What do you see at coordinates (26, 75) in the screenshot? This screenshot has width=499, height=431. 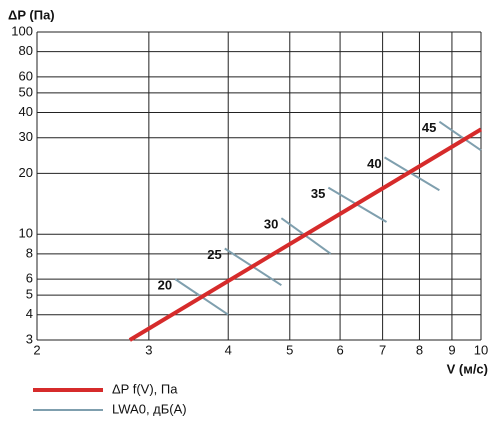 I see `y-tick-label: 60` at bounding box center [26, 75].